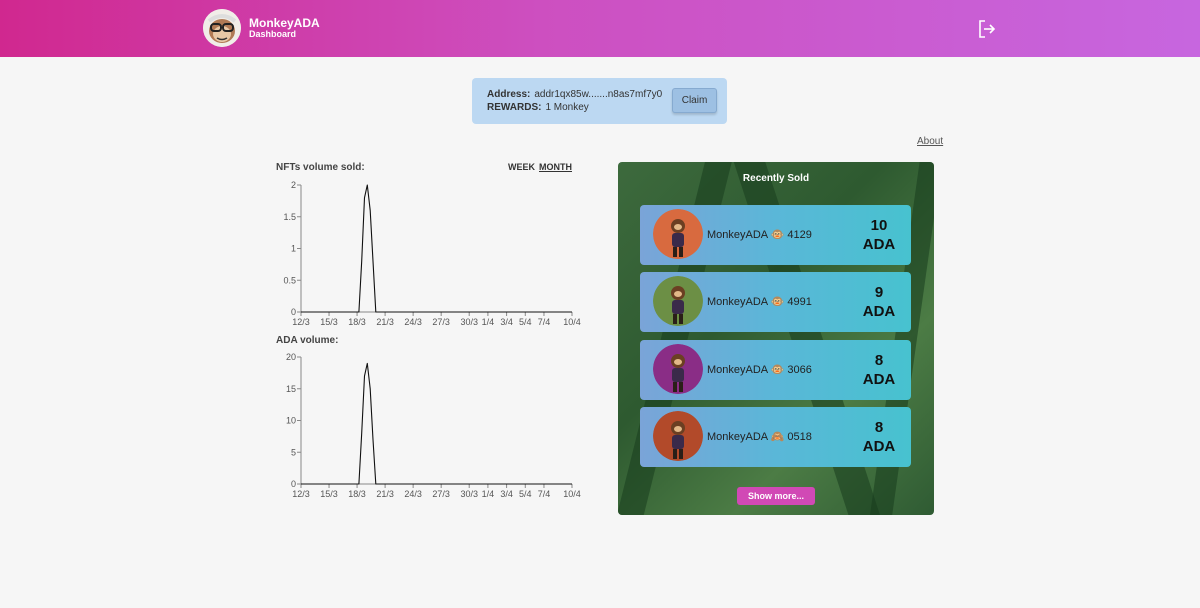 This screenshot has width=1200, height=608. What do you see at coordinates (293, 452) in the screenshot?
I see `y-tick-label: 5` at bounding box center [293, 452].